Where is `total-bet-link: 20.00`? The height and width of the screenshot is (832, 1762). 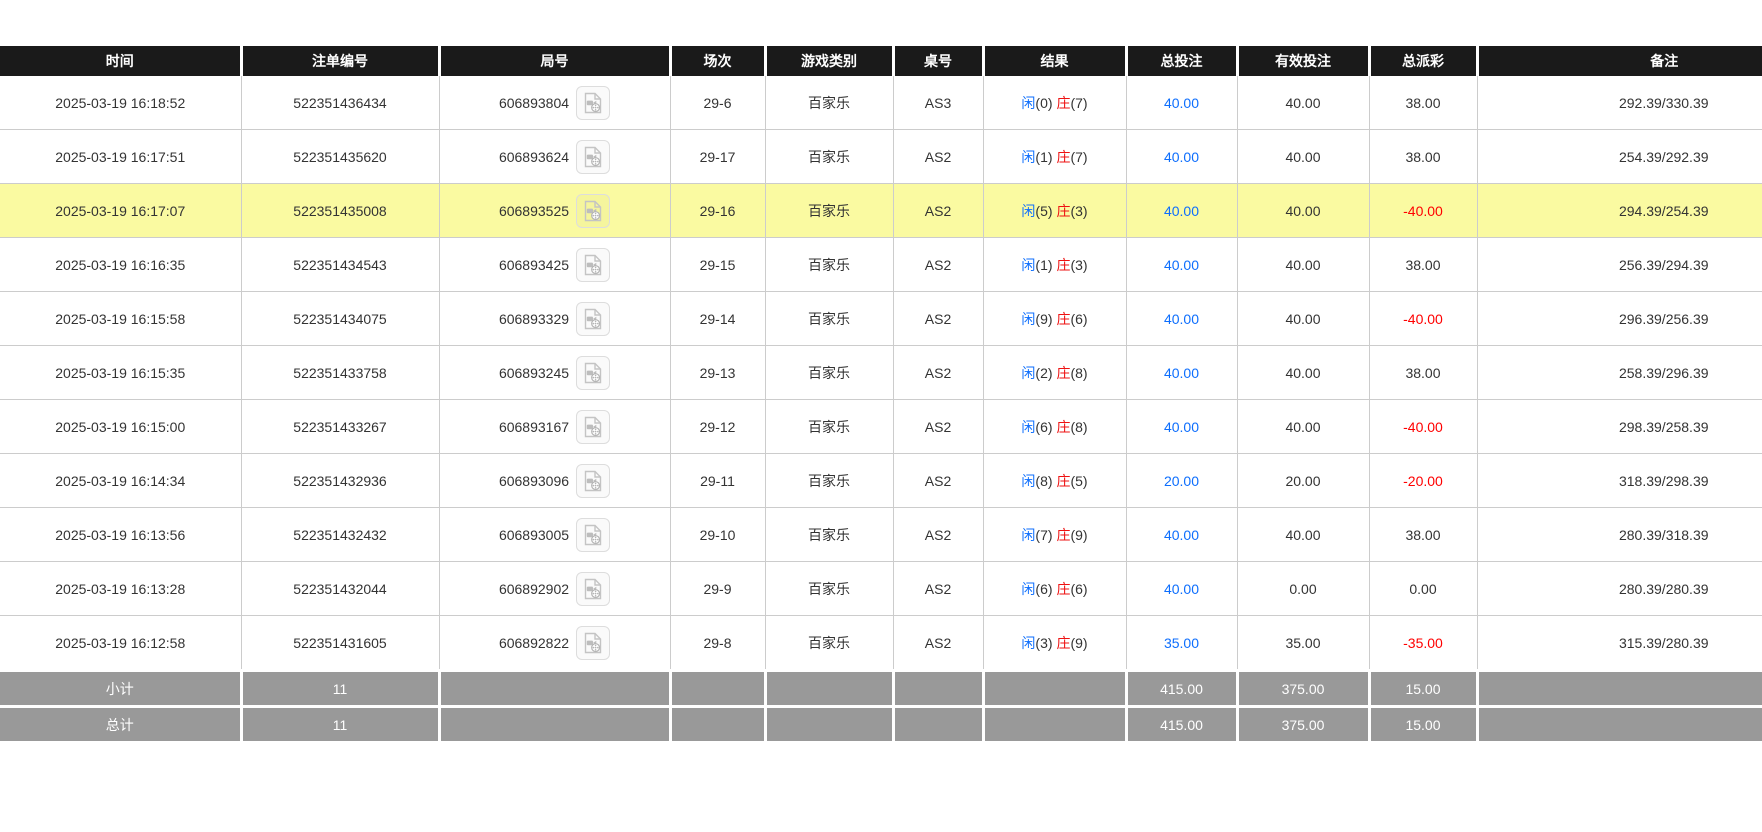 total-bet-link: 20.00 is located at coordinates (1181, 480).